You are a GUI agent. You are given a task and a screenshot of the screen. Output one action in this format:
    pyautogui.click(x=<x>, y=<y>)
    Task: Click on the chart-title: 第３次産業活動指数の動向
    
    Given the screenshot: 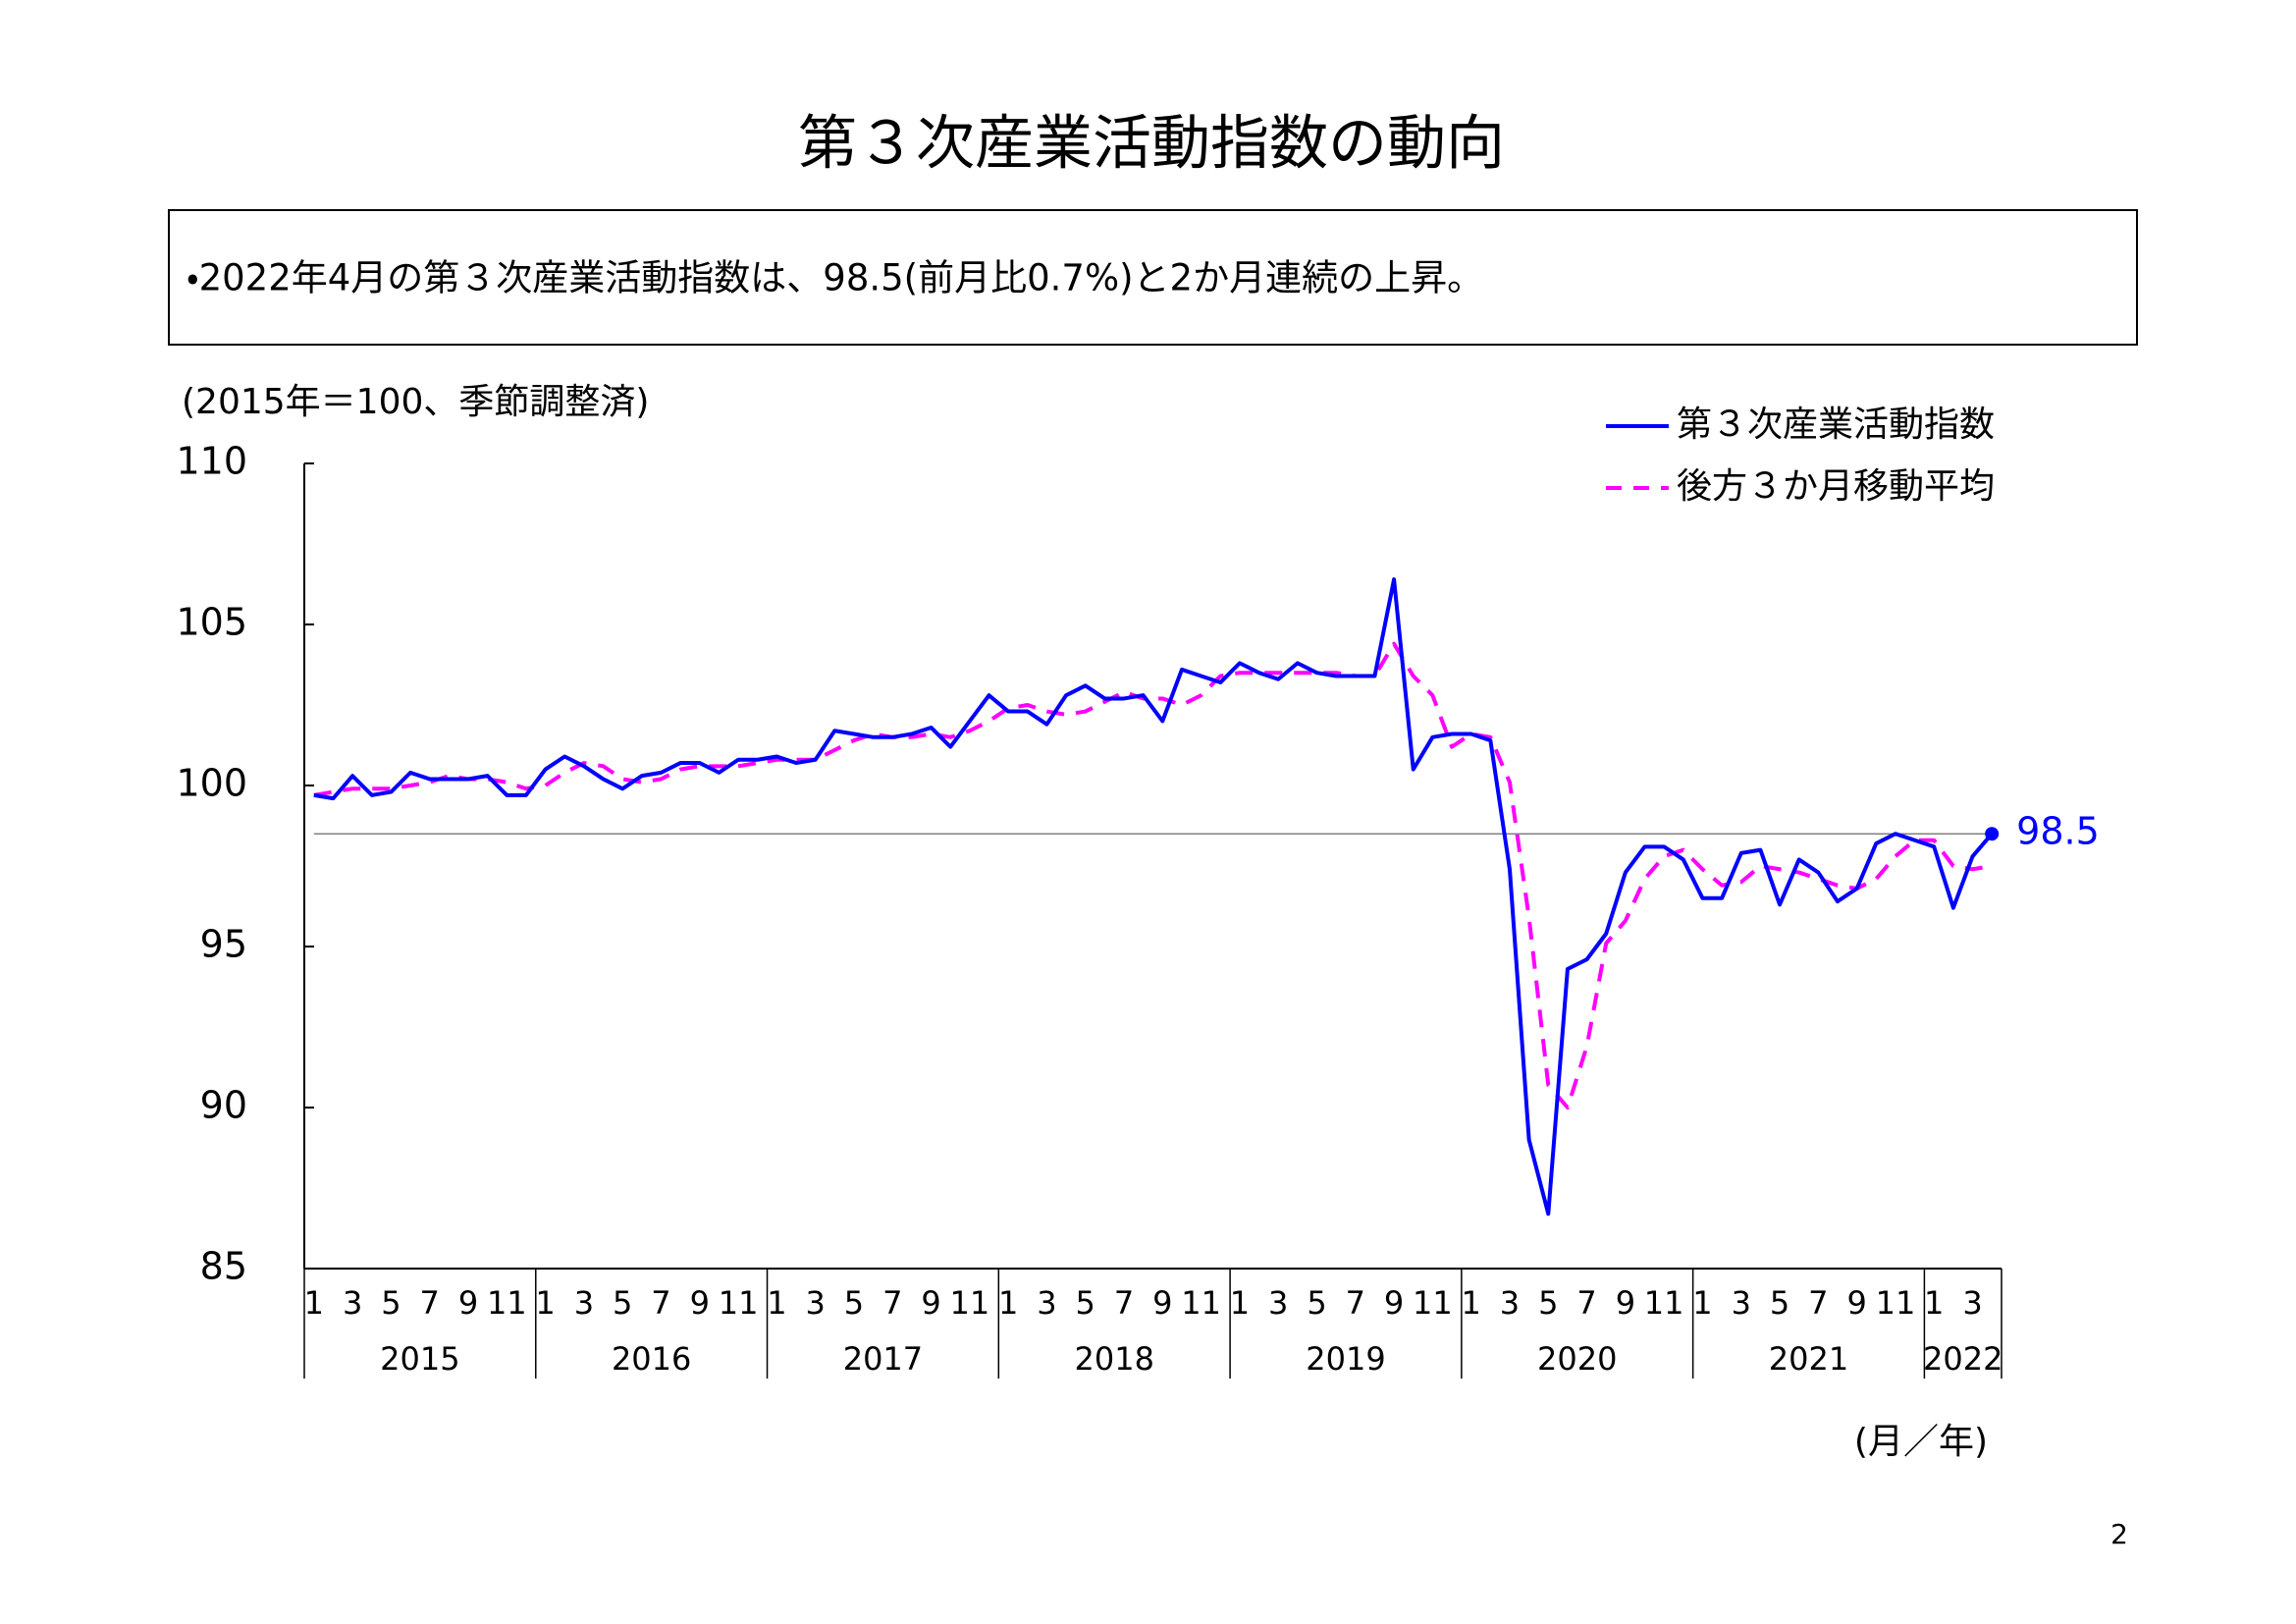 What is the action you would take?
    pyautogui.click(x=1151, y=144)
    